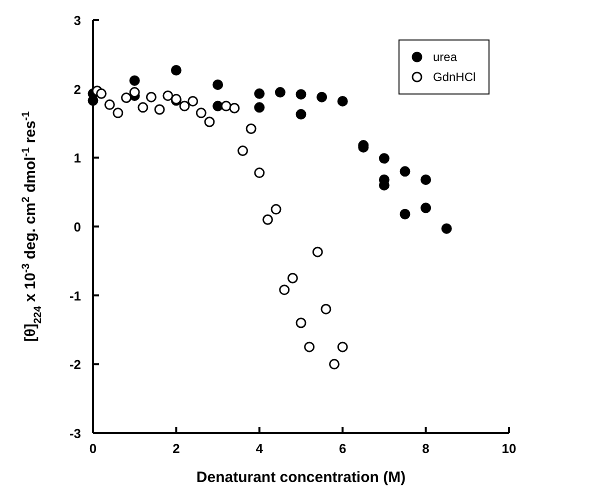 Image resolution: width=590 pixels, height=496 pixels. Describe the element at coordinates (445, 57) in the screenshot. I see `legend-label: urea` at that location.